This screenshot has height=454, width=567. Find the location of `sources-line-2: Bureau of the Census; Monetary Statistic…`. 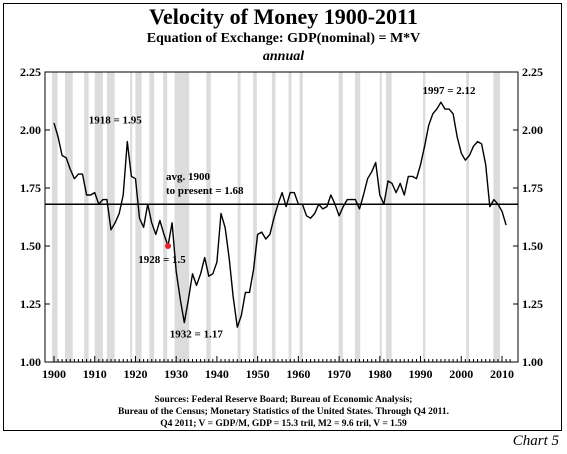

sources-line-2: Bureau of the Census; Monetary Statistic… is located at coordinates (283, 412).